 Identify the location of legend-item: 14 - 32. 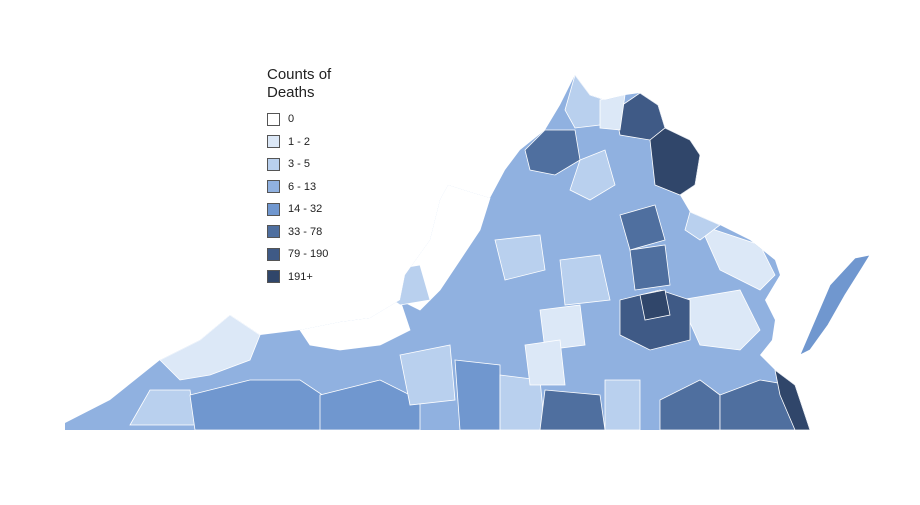
(312, 209).